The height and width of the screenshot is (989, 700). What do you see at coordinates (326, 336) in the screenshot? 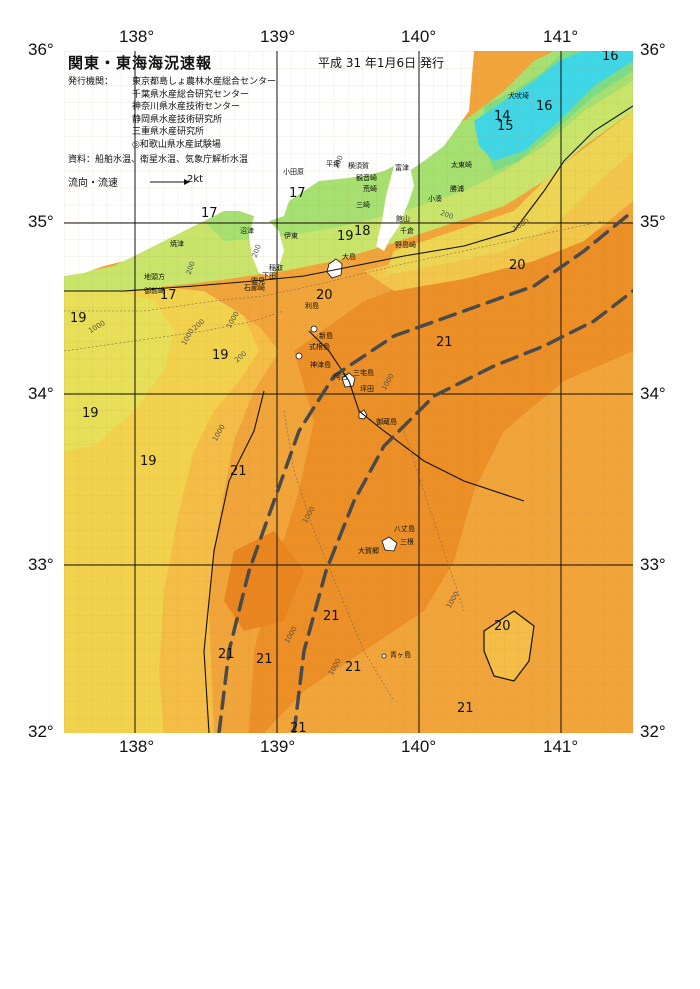
I see `place-name: 新島` at bounding box center [326, 336].